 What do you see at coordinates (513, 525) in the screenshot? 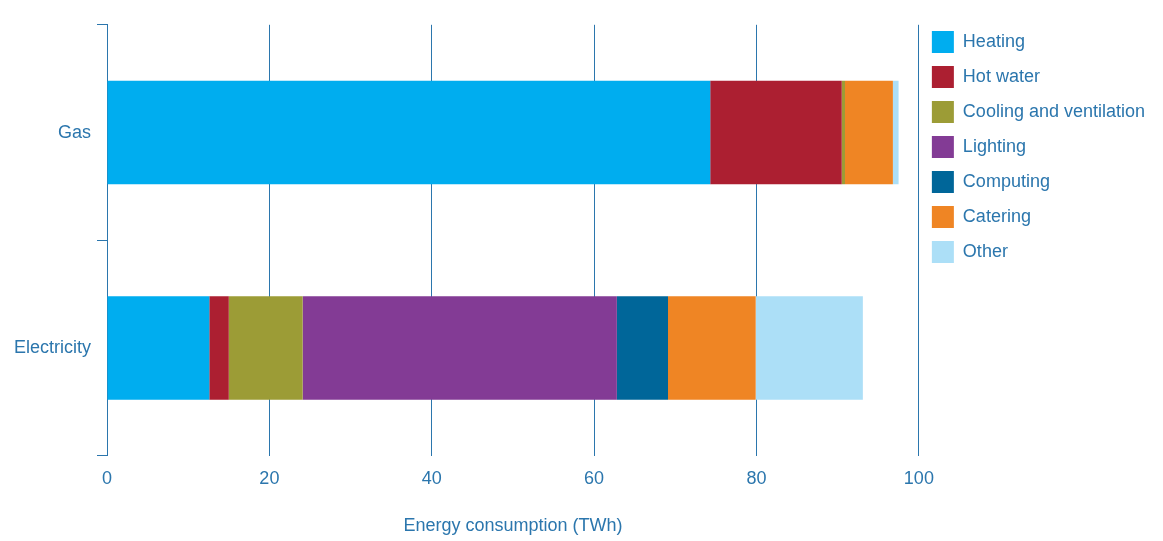
I see `x-axis-title: Energy consumption (TWh)` at bounding box center [513, 525].